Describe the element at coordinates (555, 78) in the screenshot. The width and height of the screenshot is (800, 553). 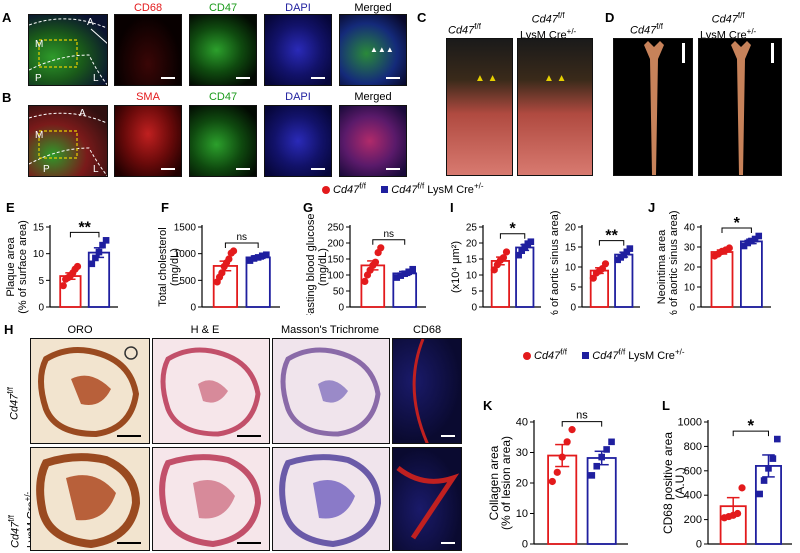
I see `arrowhead-icons: ▲ ▲` at that location.